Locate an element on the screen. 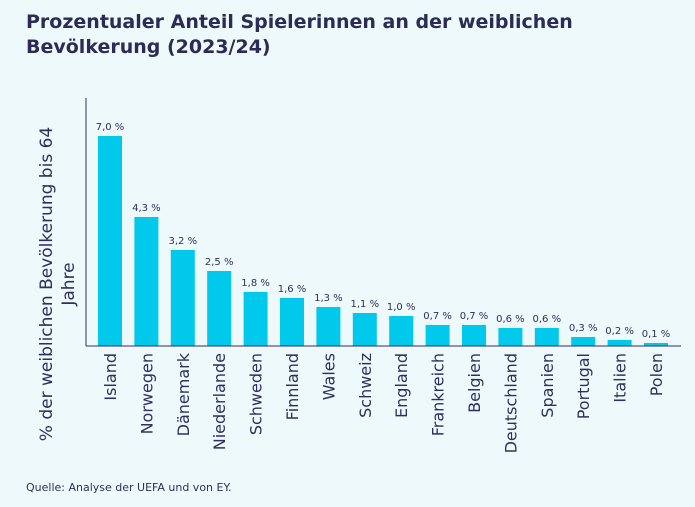  bar-spanien is located at coordinates (546, 337).